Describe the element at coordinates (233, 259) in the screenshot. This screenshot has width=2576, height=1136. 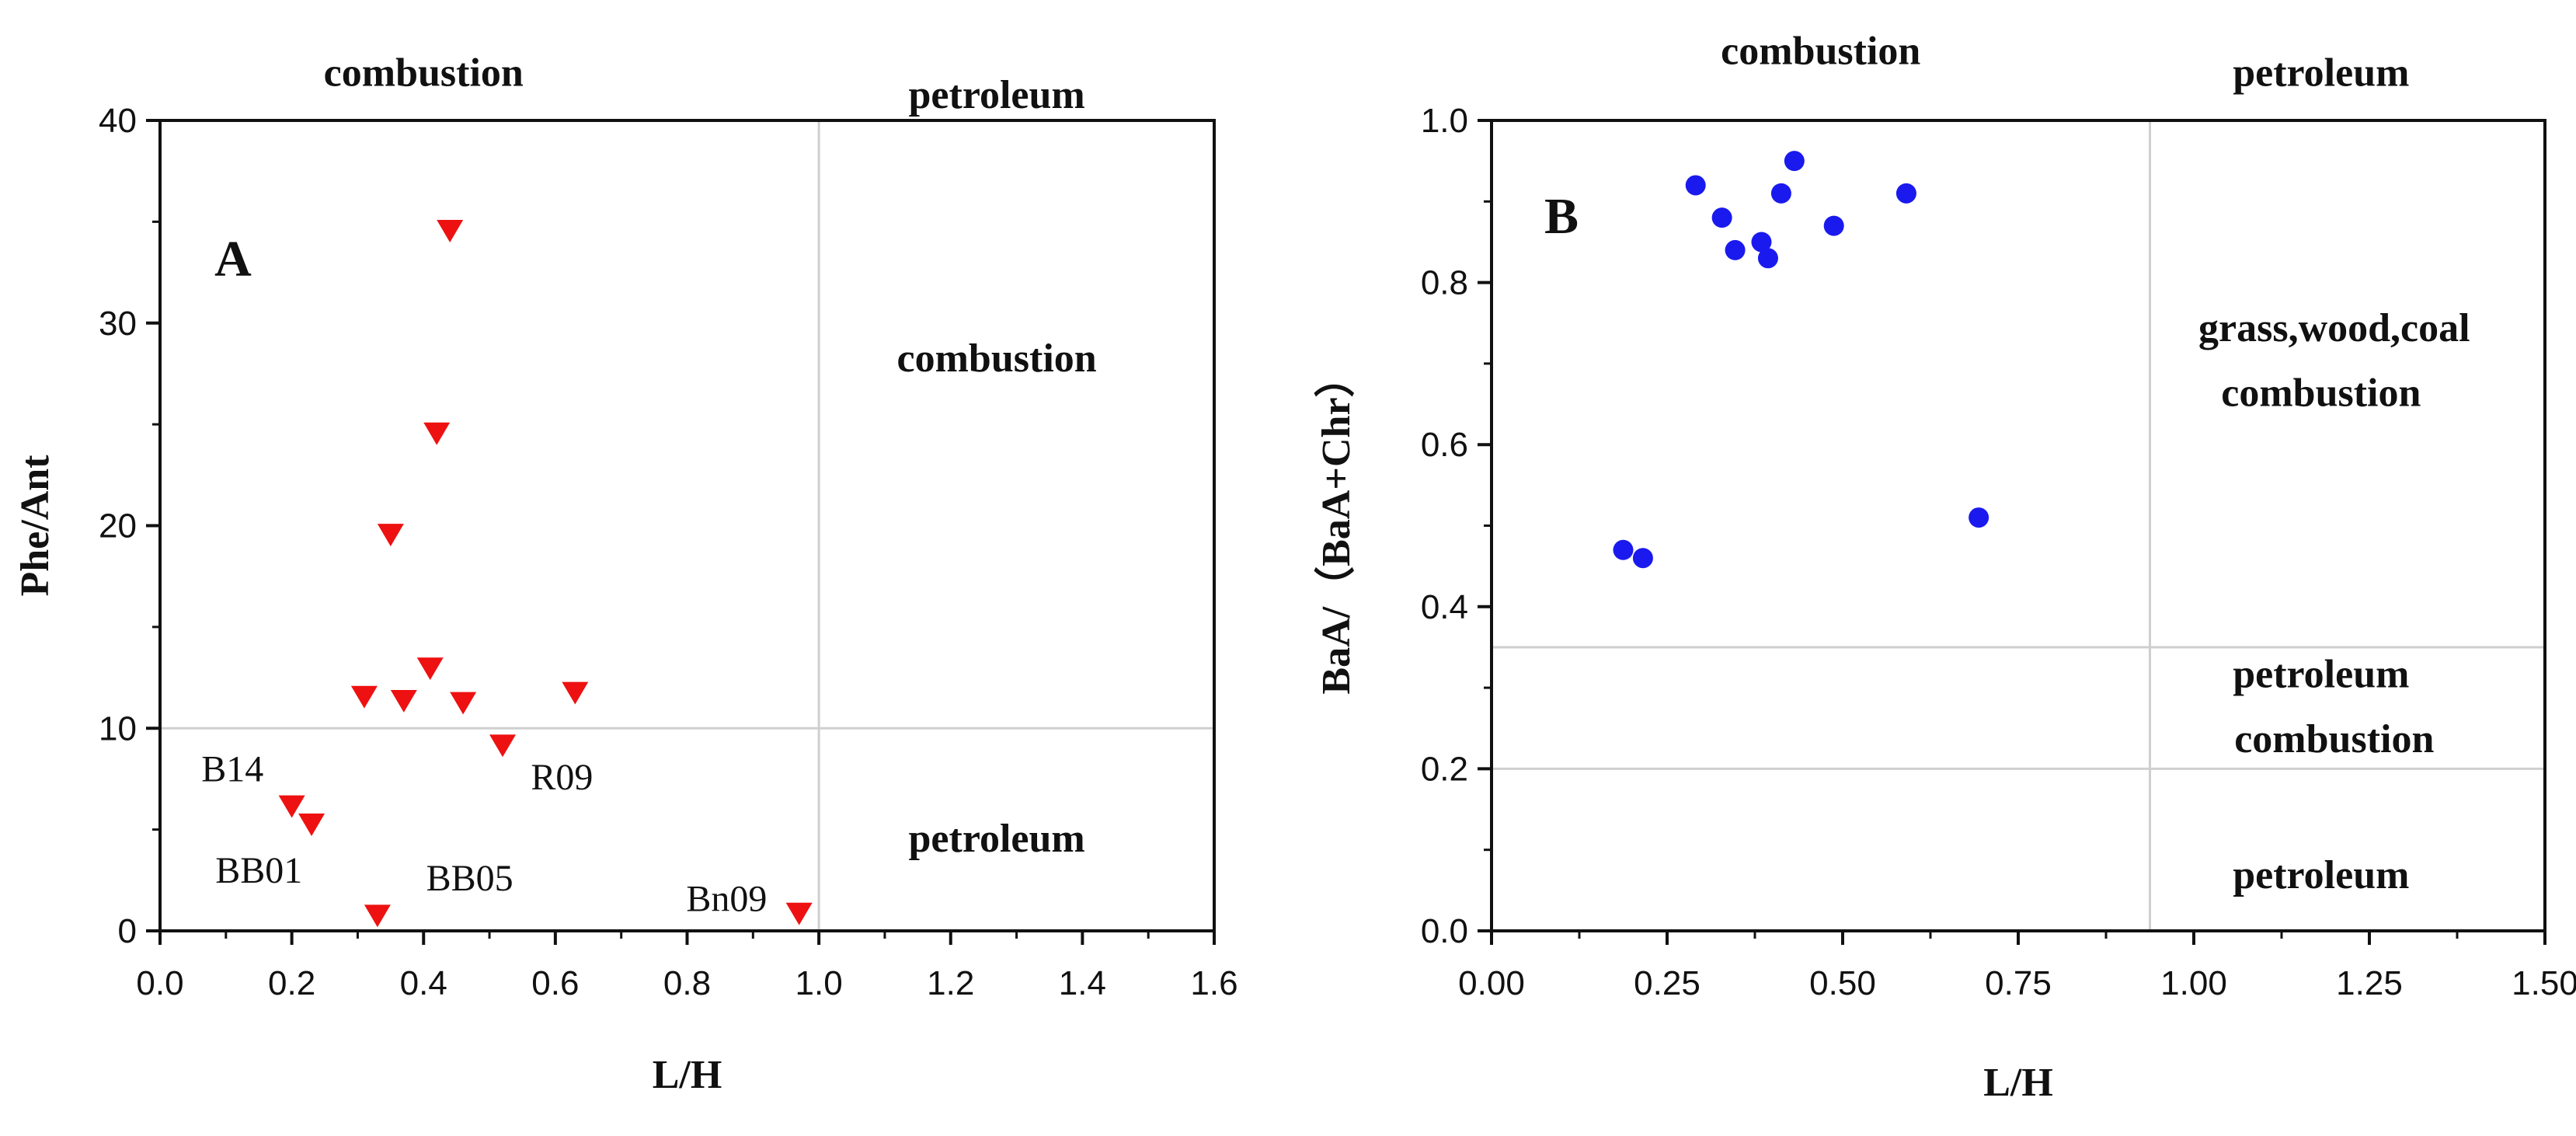
I see `a-panel-label: A` at that location.